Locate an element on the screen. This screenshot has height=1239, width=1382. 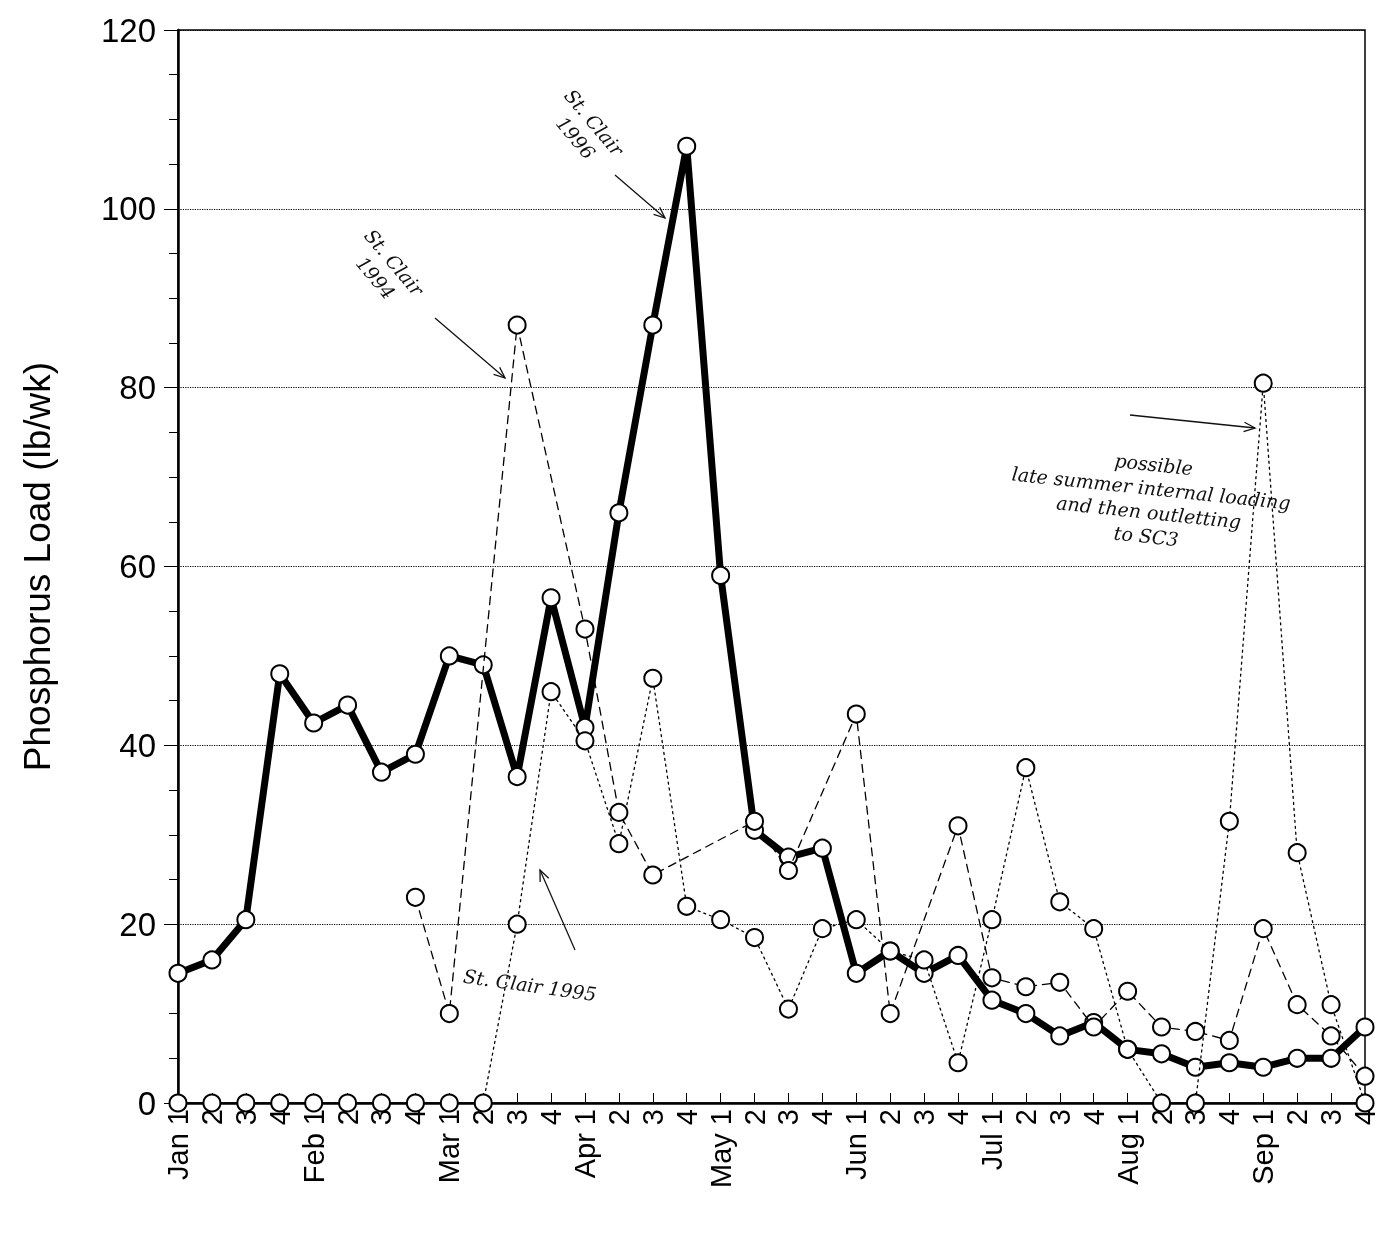
x-tick-label: Feb 1 is located at coordinates (313, 1146).